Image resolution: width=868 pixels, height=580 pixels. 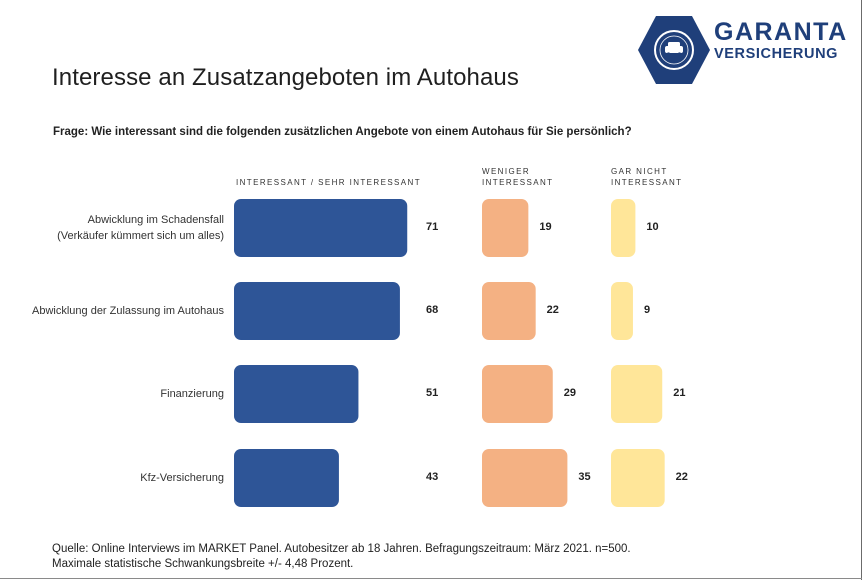 What do you see at coordinates (545, 227) in the screenshot?
I see `value-label-weniger-interessant: 19` at bounding box center [545, 227].